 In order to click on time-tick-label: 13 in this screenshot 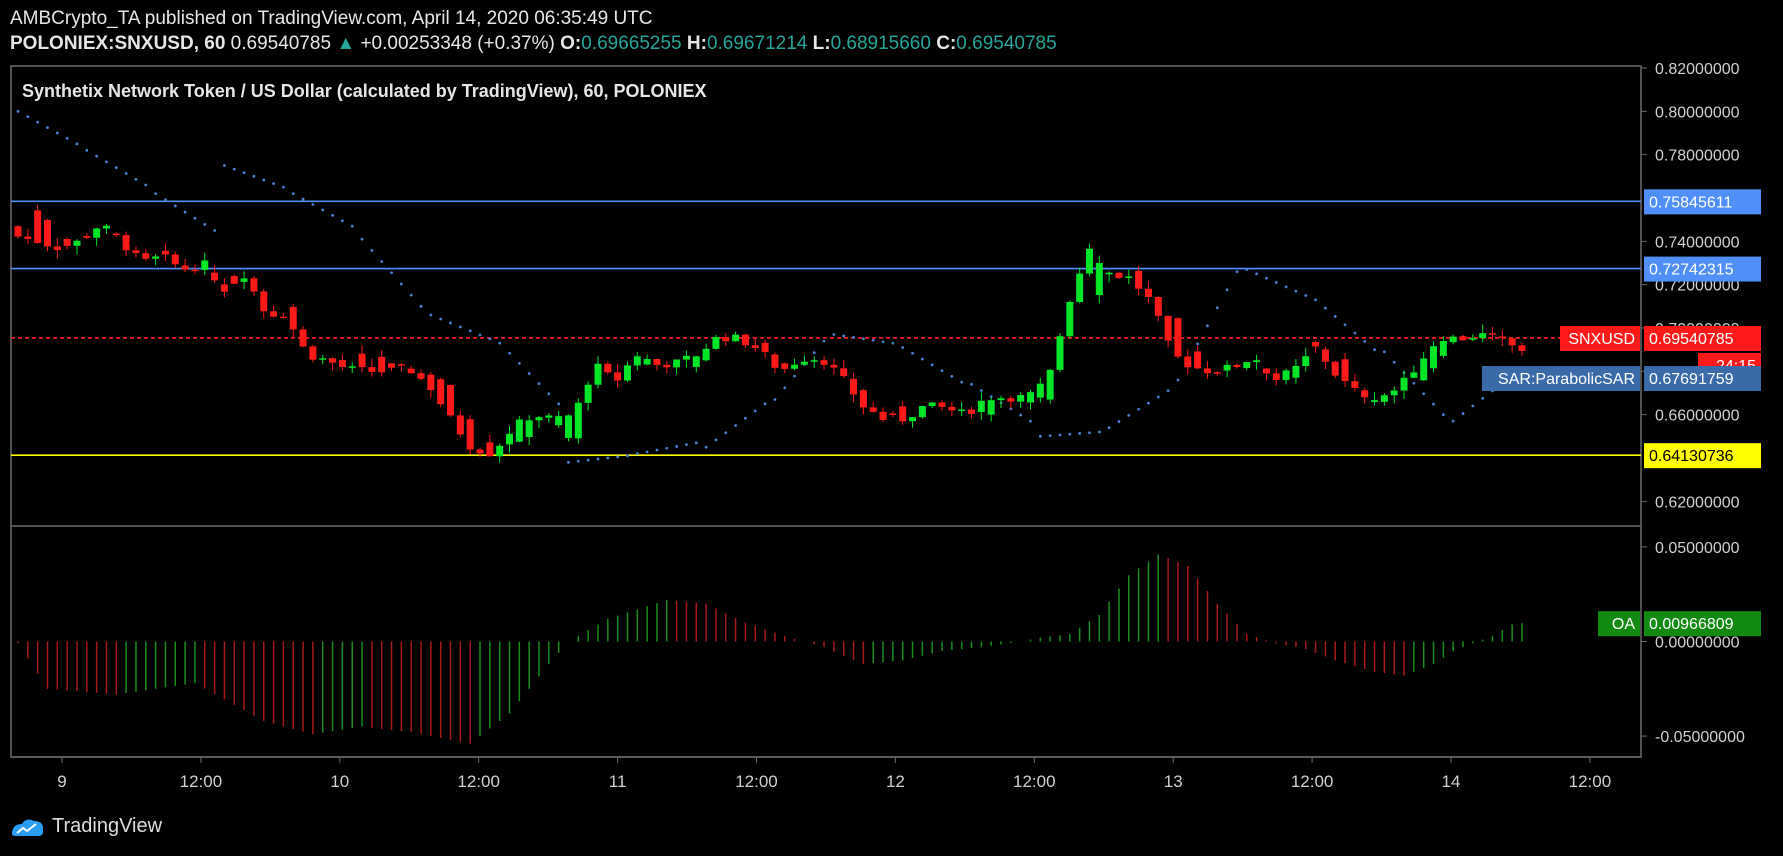, I will do `click(1173, 781)`.